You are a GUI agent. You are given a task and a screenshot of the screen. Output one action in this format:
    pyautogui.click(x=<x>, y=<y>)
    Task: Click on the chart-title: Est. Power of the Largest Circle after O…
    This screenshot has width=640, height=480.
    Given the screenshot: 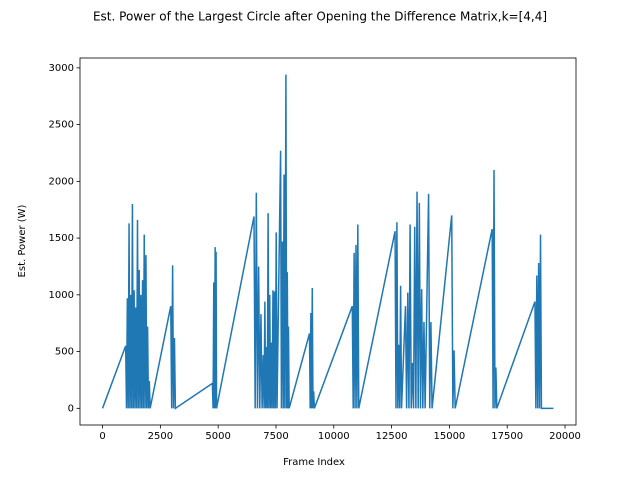 What is the action you would take?
    pyautogui.click(x=320, y=17)
    